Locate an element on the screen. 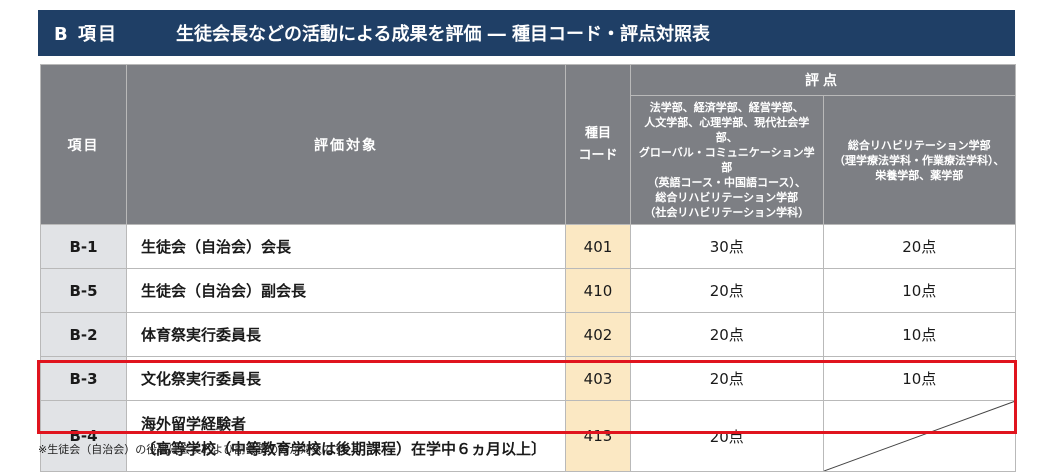 This screenshot has width=1051, height=472. row-target-line1: 海外留学経験者 is located at coordinates (194, 424).